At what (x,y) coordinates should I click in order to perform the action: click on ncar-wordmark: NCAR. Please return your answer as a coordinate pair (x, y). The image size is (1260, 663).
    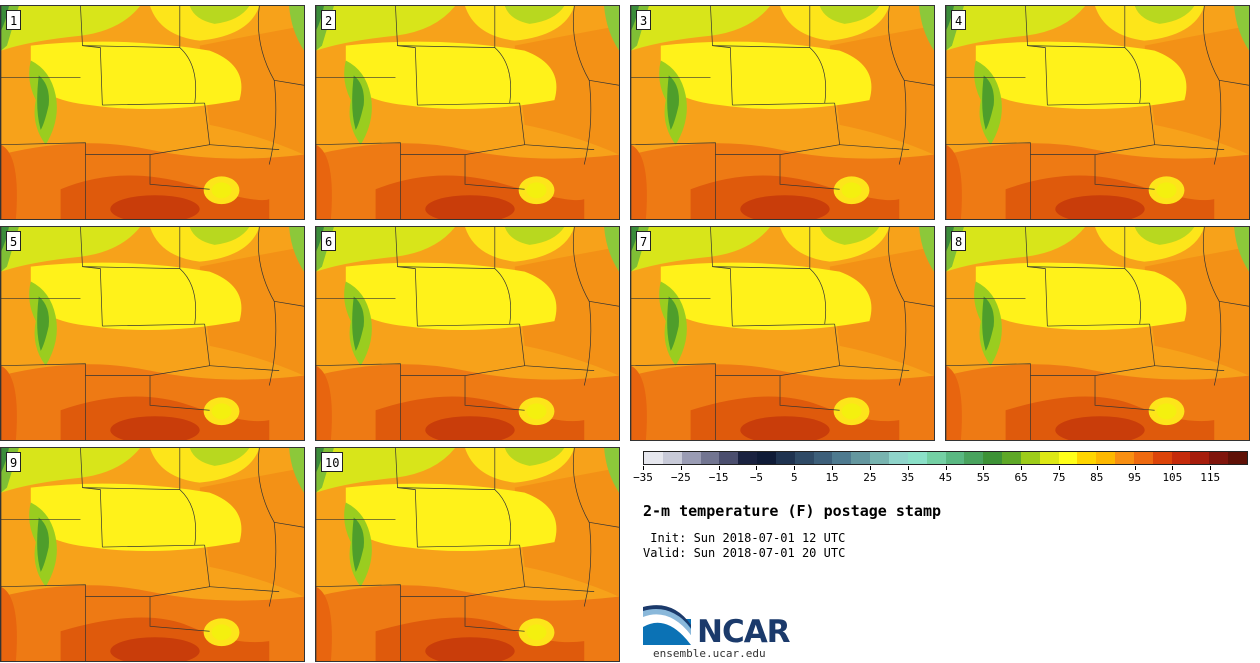
    Looking at the image, I should click on (744, 632).